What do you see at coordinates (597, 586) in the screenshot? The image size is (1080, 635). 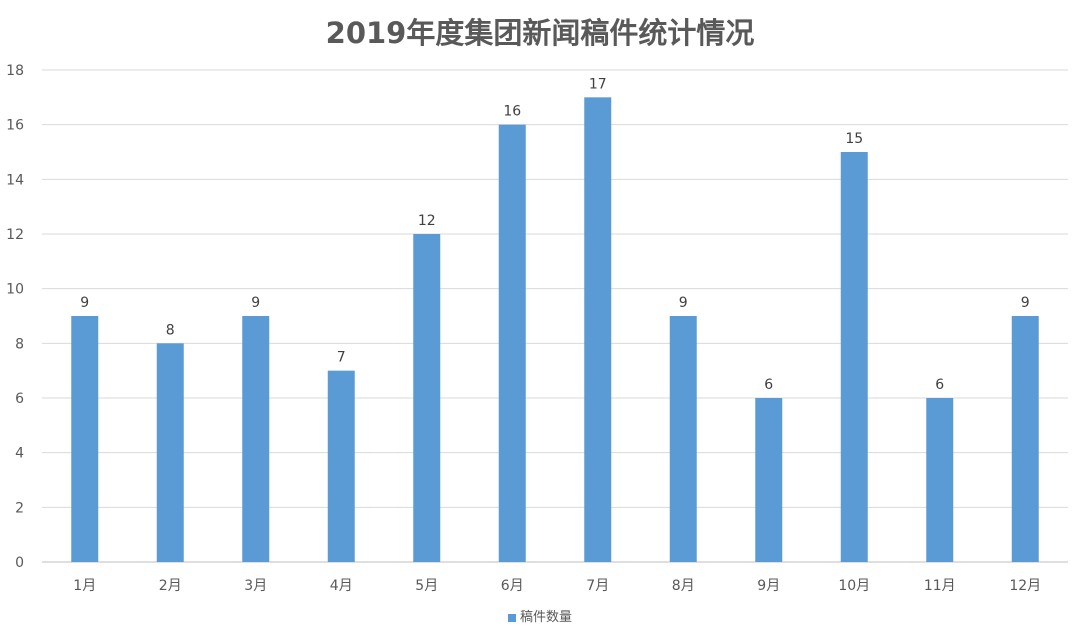 I see `x-tick-label: 7月` at bounding box center [597, 586].